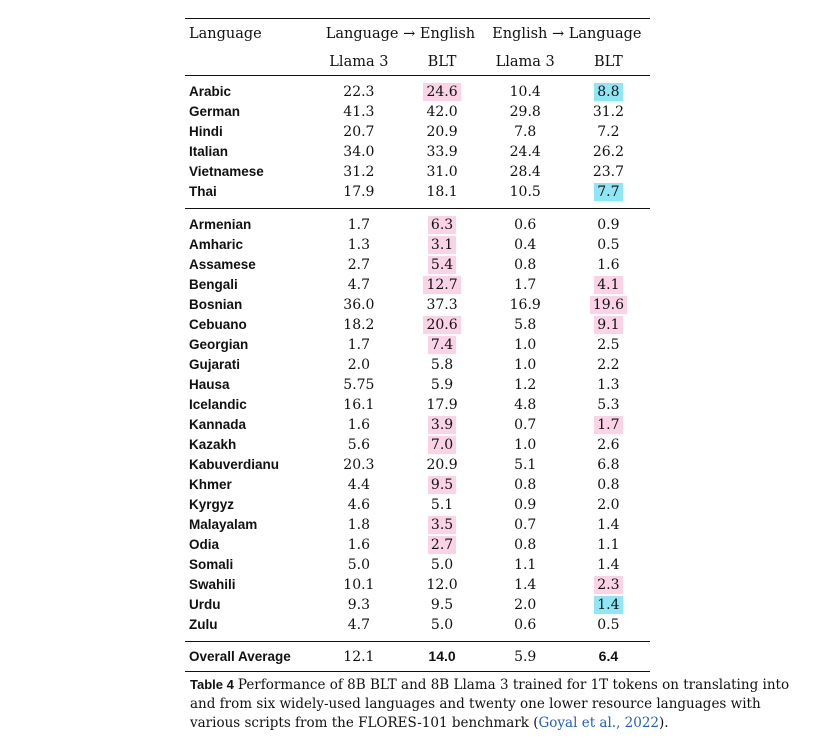 This screenshot has width=839, height=745. What do you see at coordinates (417, 525) in the screenshot?
I see `table-row: Malayalam 1.8 3.5 0.7 1.4` at bounding box center [417, 525].